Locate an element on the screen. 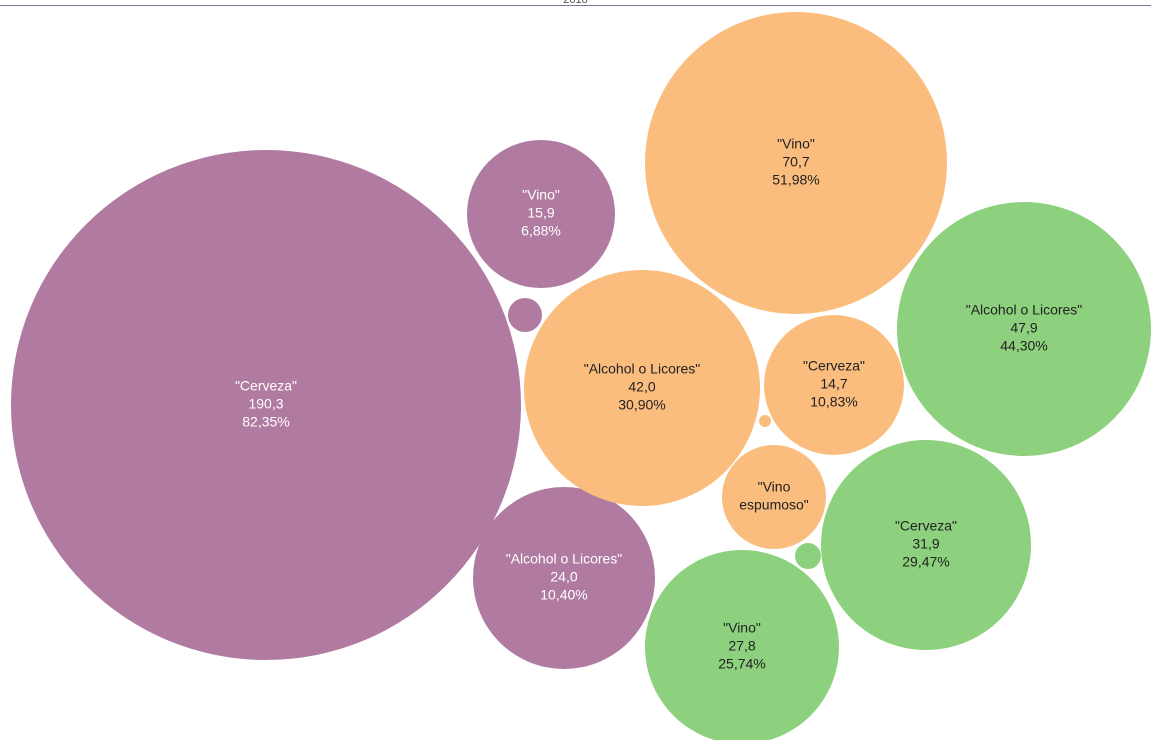 The width and height of the screenshot is (1151, 740). header-divider is located at coordinates (575, 5).